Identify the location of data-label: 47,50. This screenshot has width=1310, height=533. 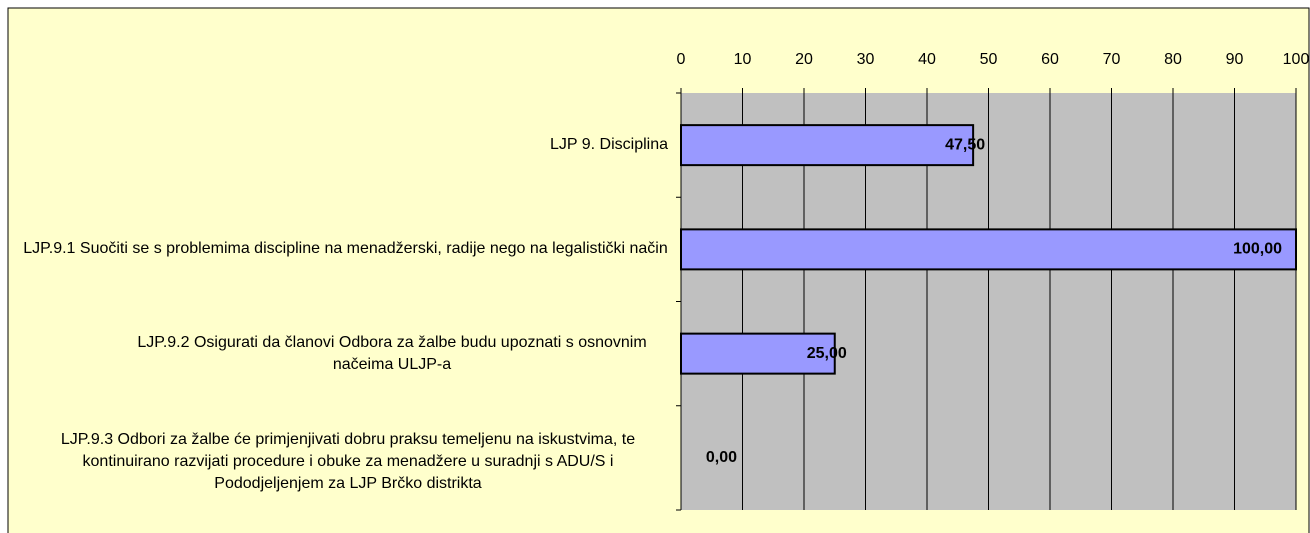
(965, 144).